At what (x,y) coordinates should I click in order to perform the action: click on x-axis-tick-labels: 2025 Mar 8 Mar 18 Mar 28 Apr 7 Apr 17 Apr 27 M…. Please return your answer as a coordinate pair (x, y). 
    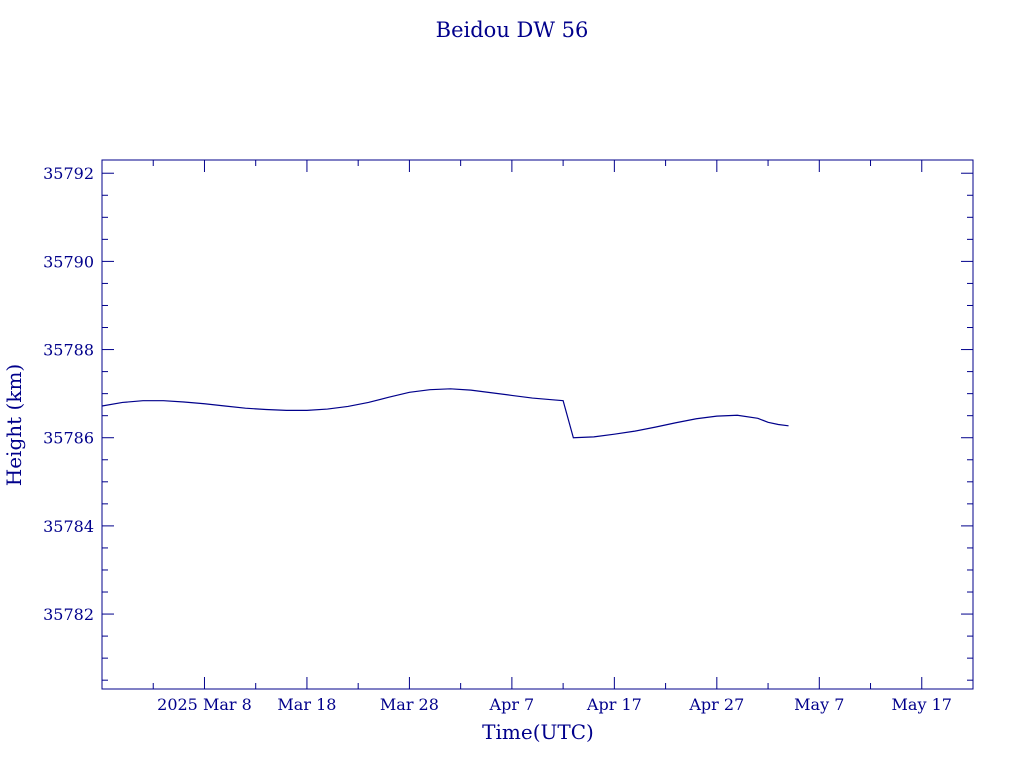
    Looking at the image, I should click on (554, 704).